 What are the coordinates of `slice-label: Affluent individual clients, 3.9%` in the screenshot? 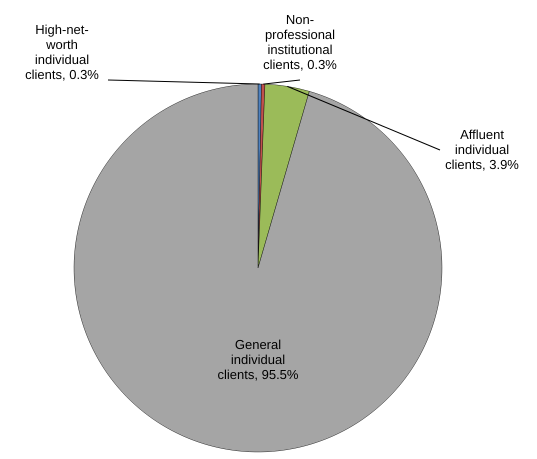 It's located at (482, 149).